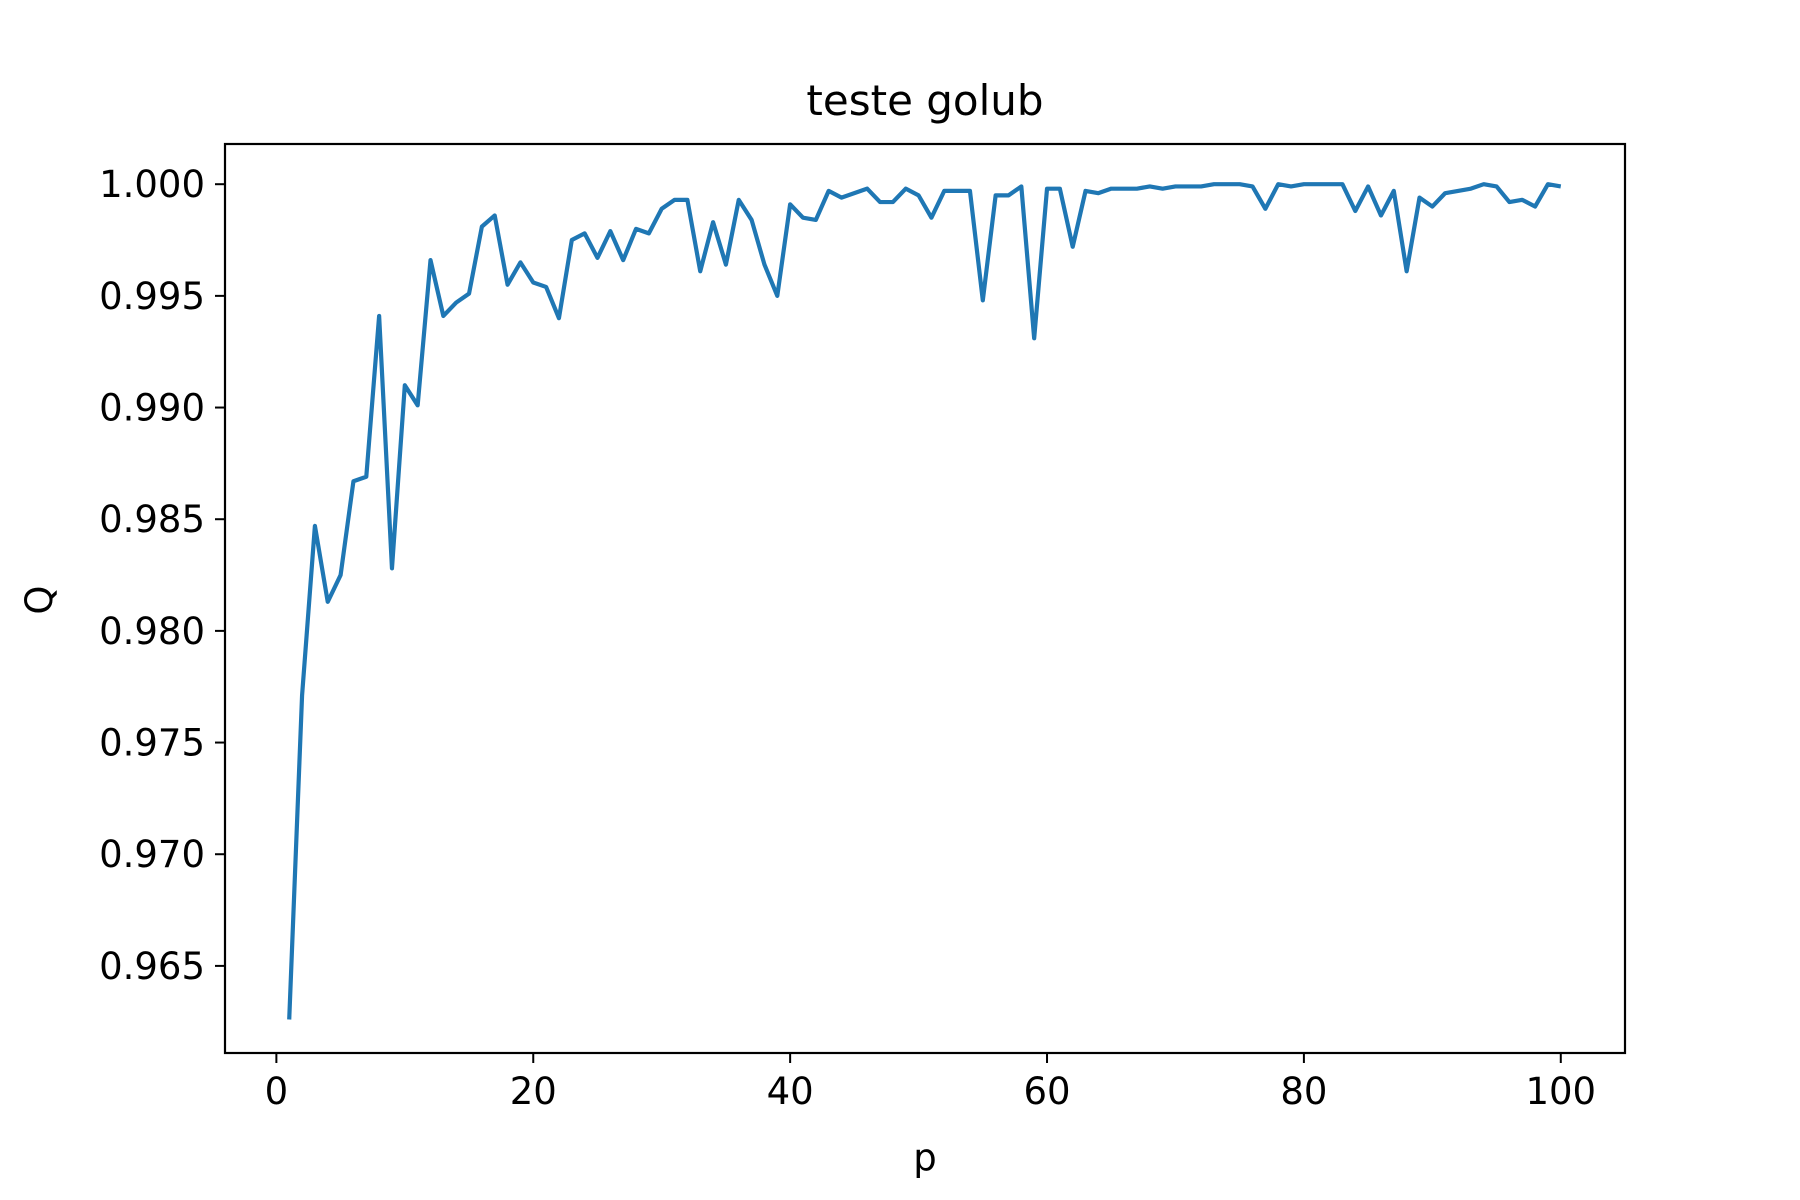 The width and height of the screenshot is (1800, 1200). What do you see at coordinates (152, 743) in the screenshot?
I see `y-tick-label: 0.975` at bounding box center [152, 743].